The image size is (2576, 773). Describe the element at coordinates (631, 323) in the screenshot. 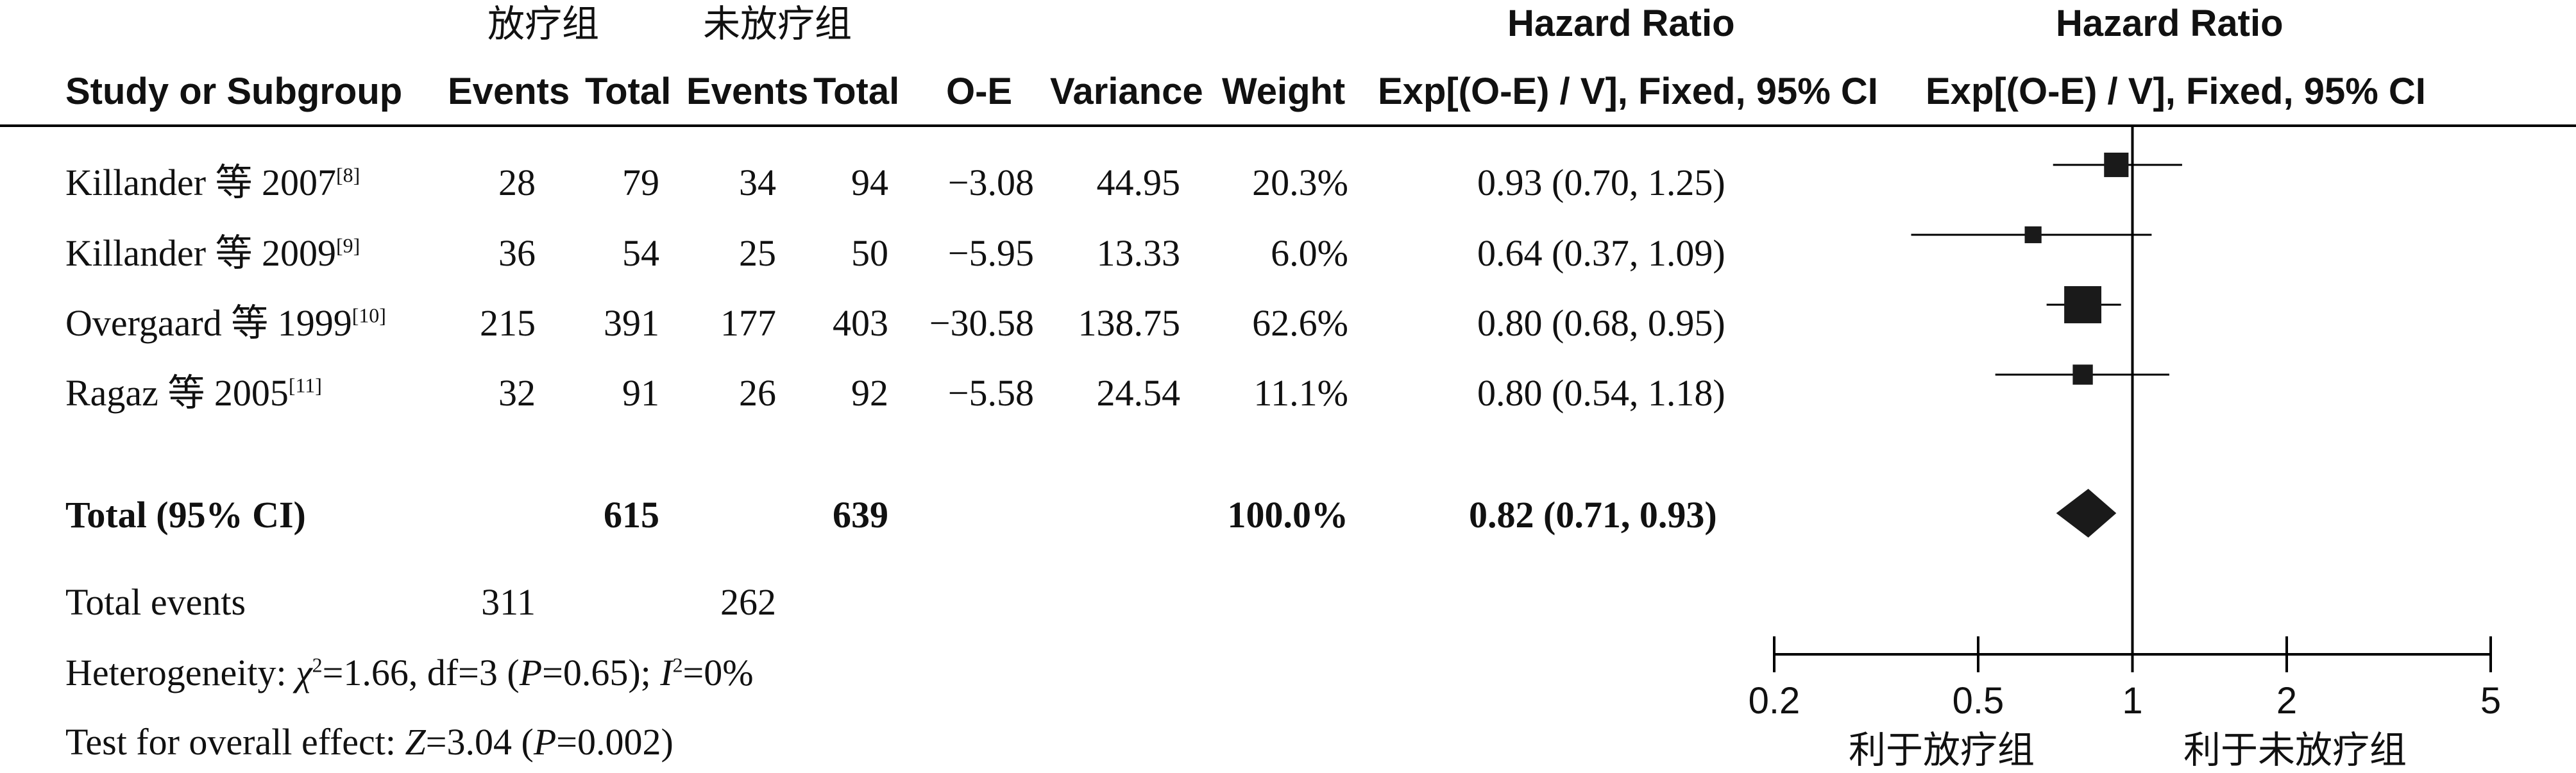

I see `total1-cell: 391` at that location.